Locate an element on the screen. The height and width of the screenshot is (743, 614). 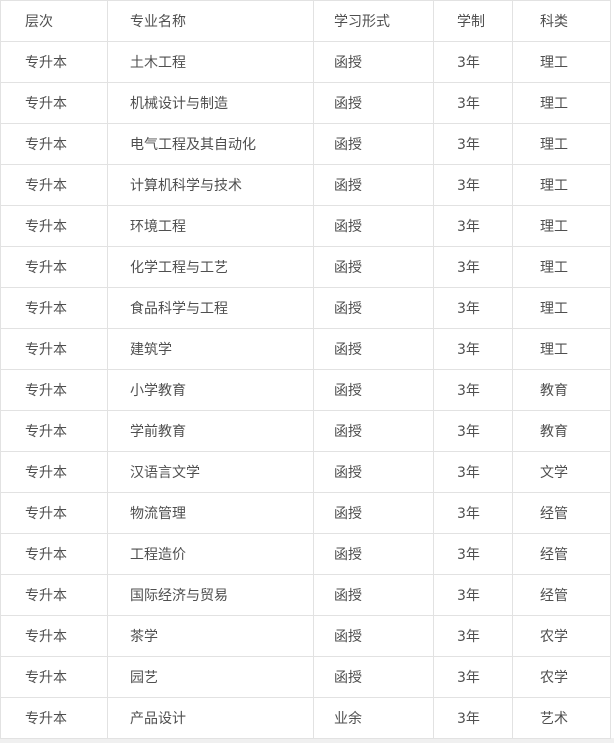
table-cell: 艺术 is located at coordinates (561, 718).